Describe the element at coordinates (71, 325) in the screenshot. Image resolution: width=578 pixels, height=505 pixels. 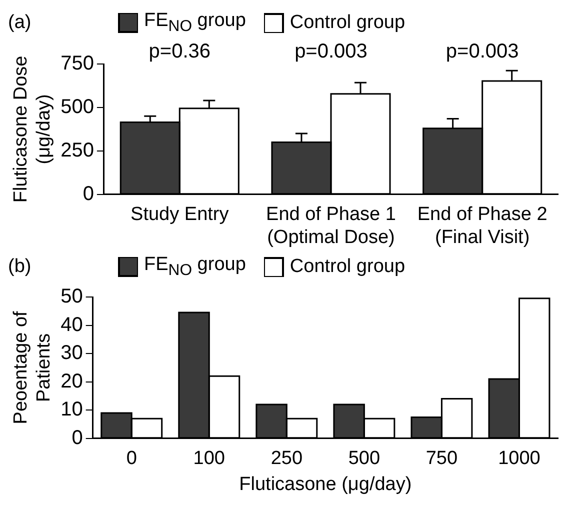
I see `y-tick-label: 40` at that location.